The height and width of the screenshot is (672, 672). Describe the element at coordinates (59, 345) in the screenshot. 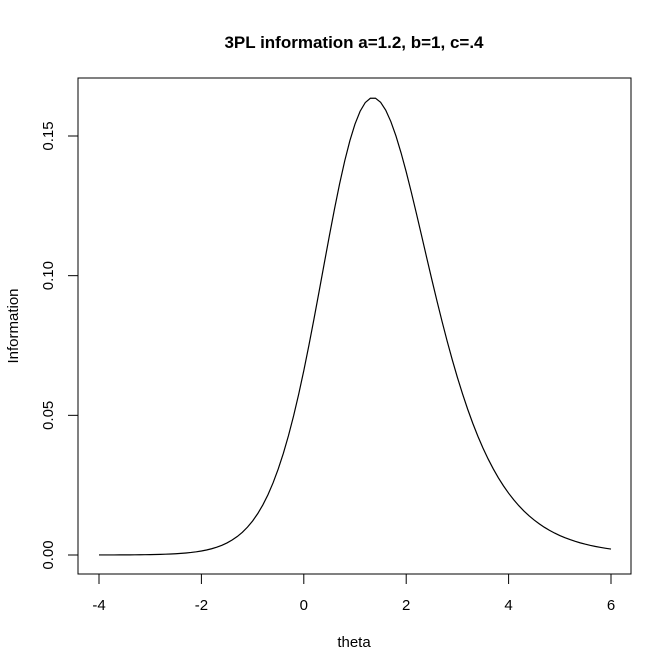

I see `y-axis: 0.00 0.05 0.10 0.15` at that location.